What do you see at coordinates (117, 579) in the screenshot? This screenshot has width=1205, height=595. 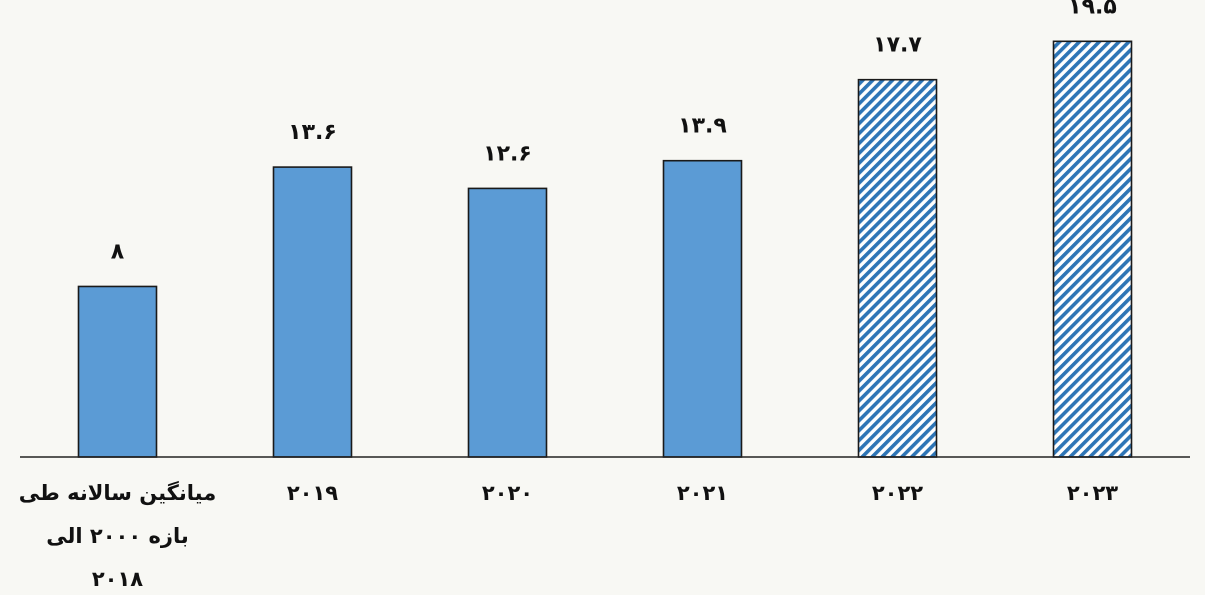 I see `category-label-0-line-2: ۲۰۱۸` at bounding box center [117, 579].